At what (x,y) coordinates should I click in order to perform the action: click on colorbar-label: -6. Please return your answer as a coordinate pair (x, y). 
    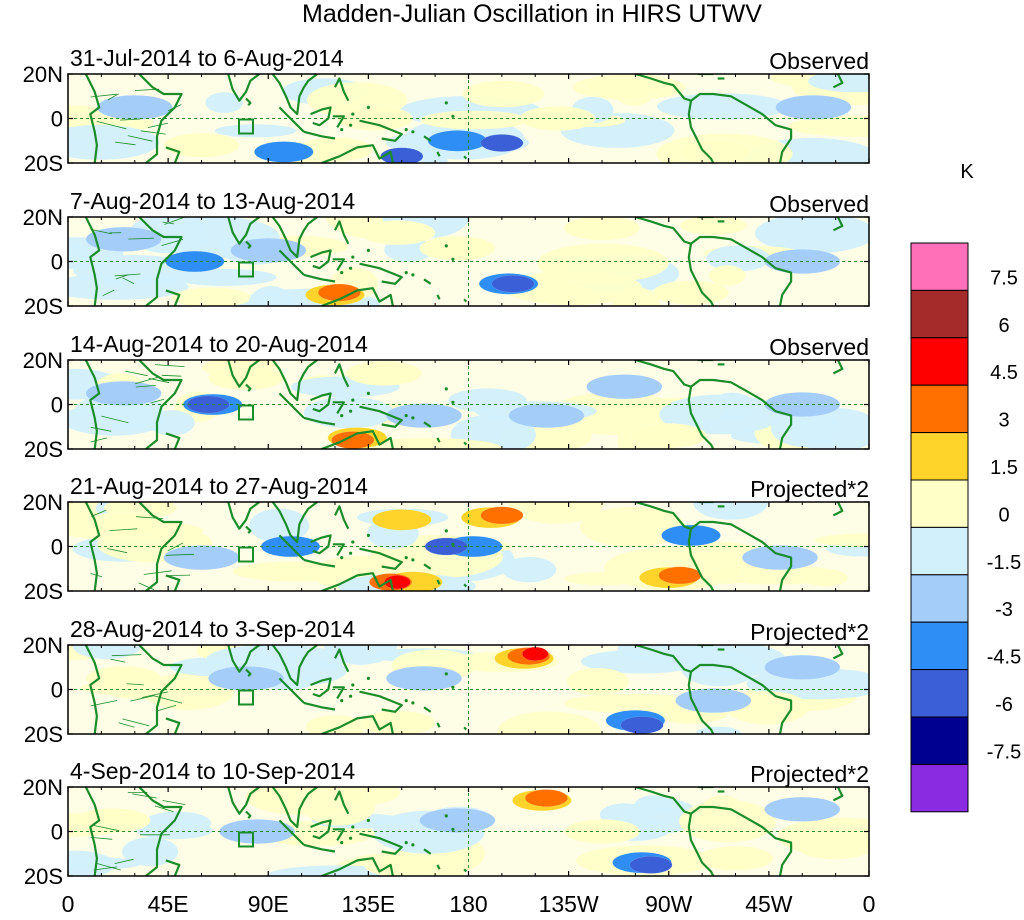
    Looking at the image, I should click on (1004, 705).